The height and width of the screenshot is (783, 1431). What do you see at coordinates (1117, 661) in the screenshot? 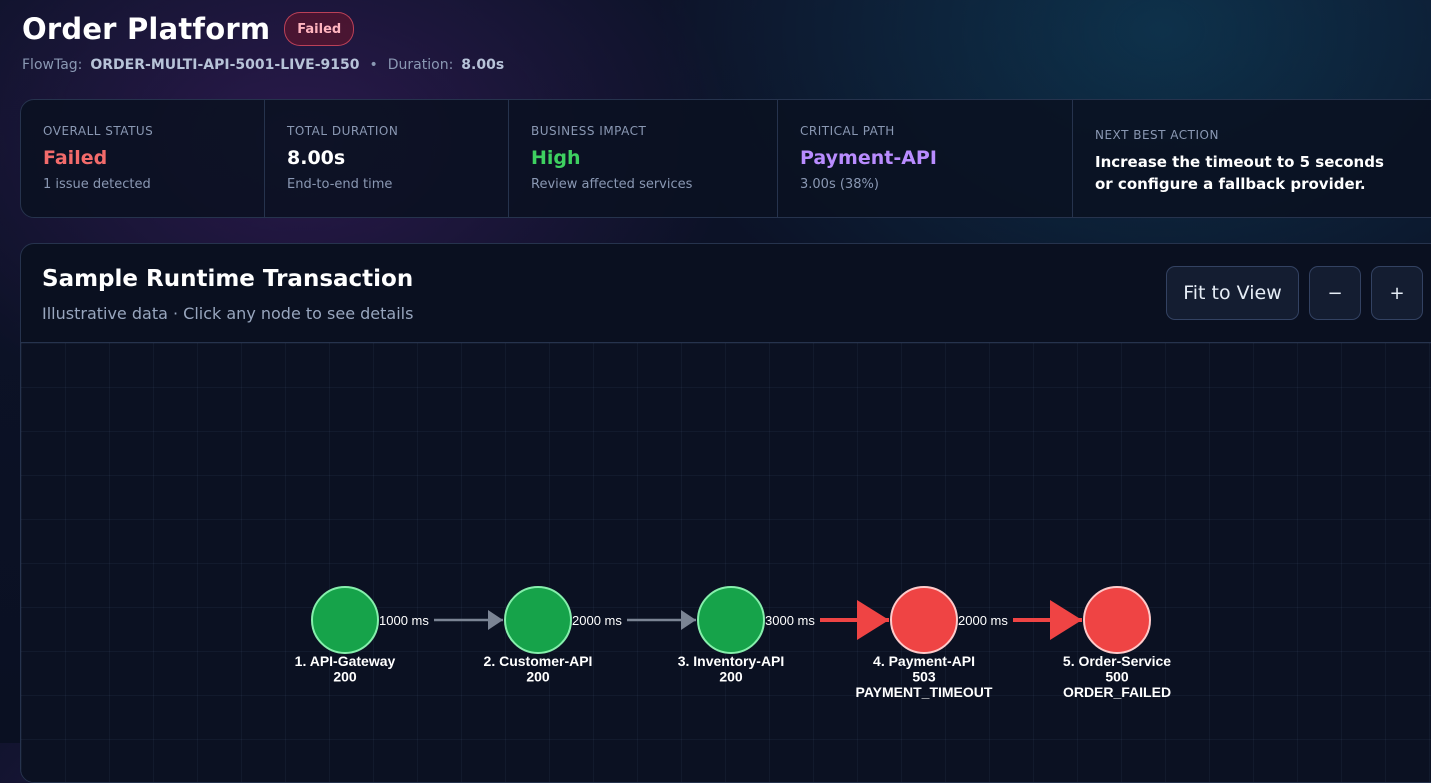
I see `node-name-label: 5. Order-Service` at bounding box center [1117, 661].